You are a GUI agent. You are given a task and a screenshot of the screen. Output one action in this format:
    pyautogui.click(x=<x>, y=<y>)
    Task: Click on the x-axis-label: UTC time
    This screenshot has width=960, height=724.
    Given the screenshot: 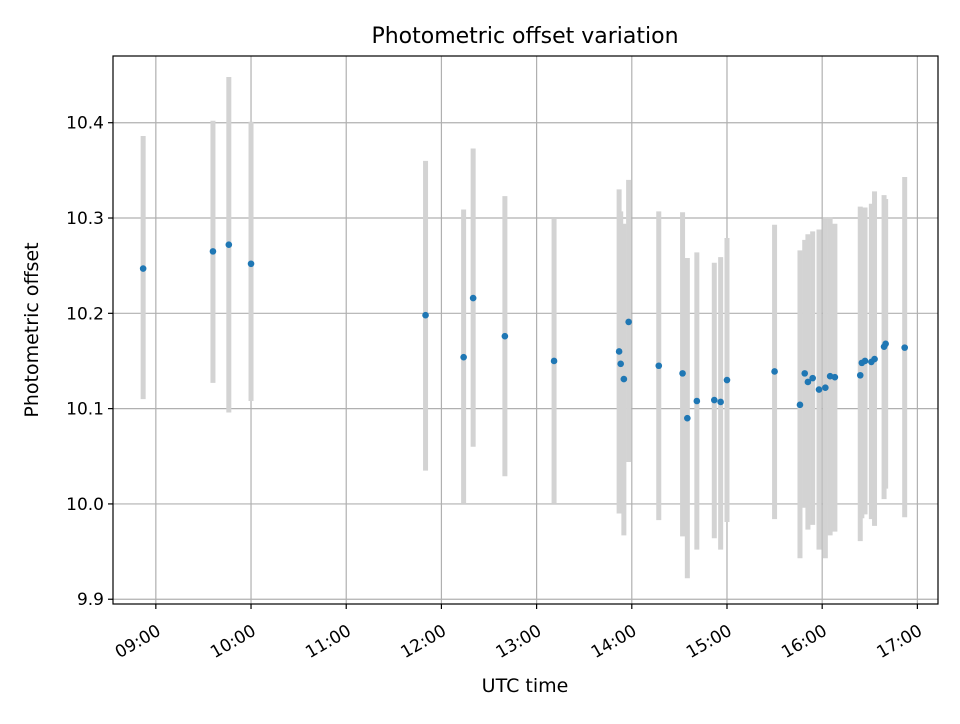 What is the action you would take?
    pyautogui.click(x=525, y=686)
    